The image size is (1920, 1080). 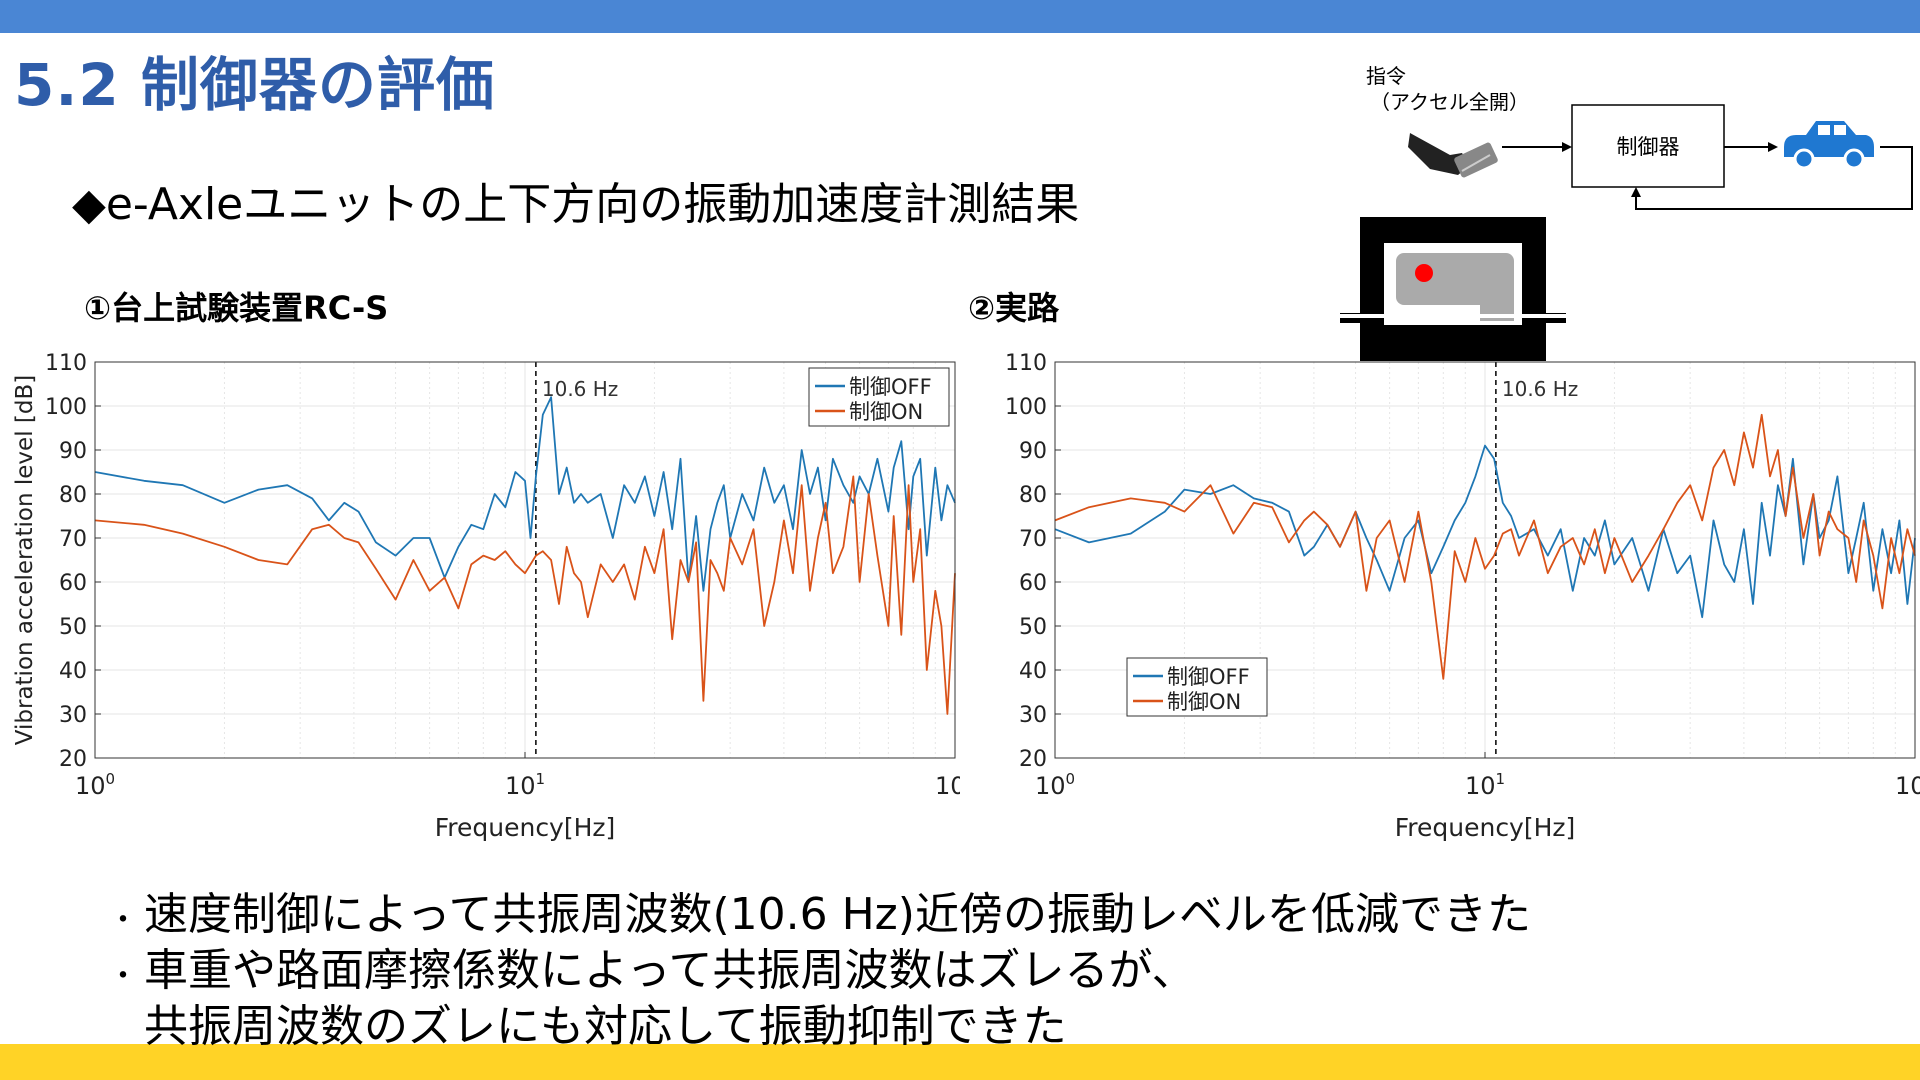 I want to click on bullet-2: ・車重や路面摩擦係数によって共振周波数はズレるが、, so click(x=652, y=966).